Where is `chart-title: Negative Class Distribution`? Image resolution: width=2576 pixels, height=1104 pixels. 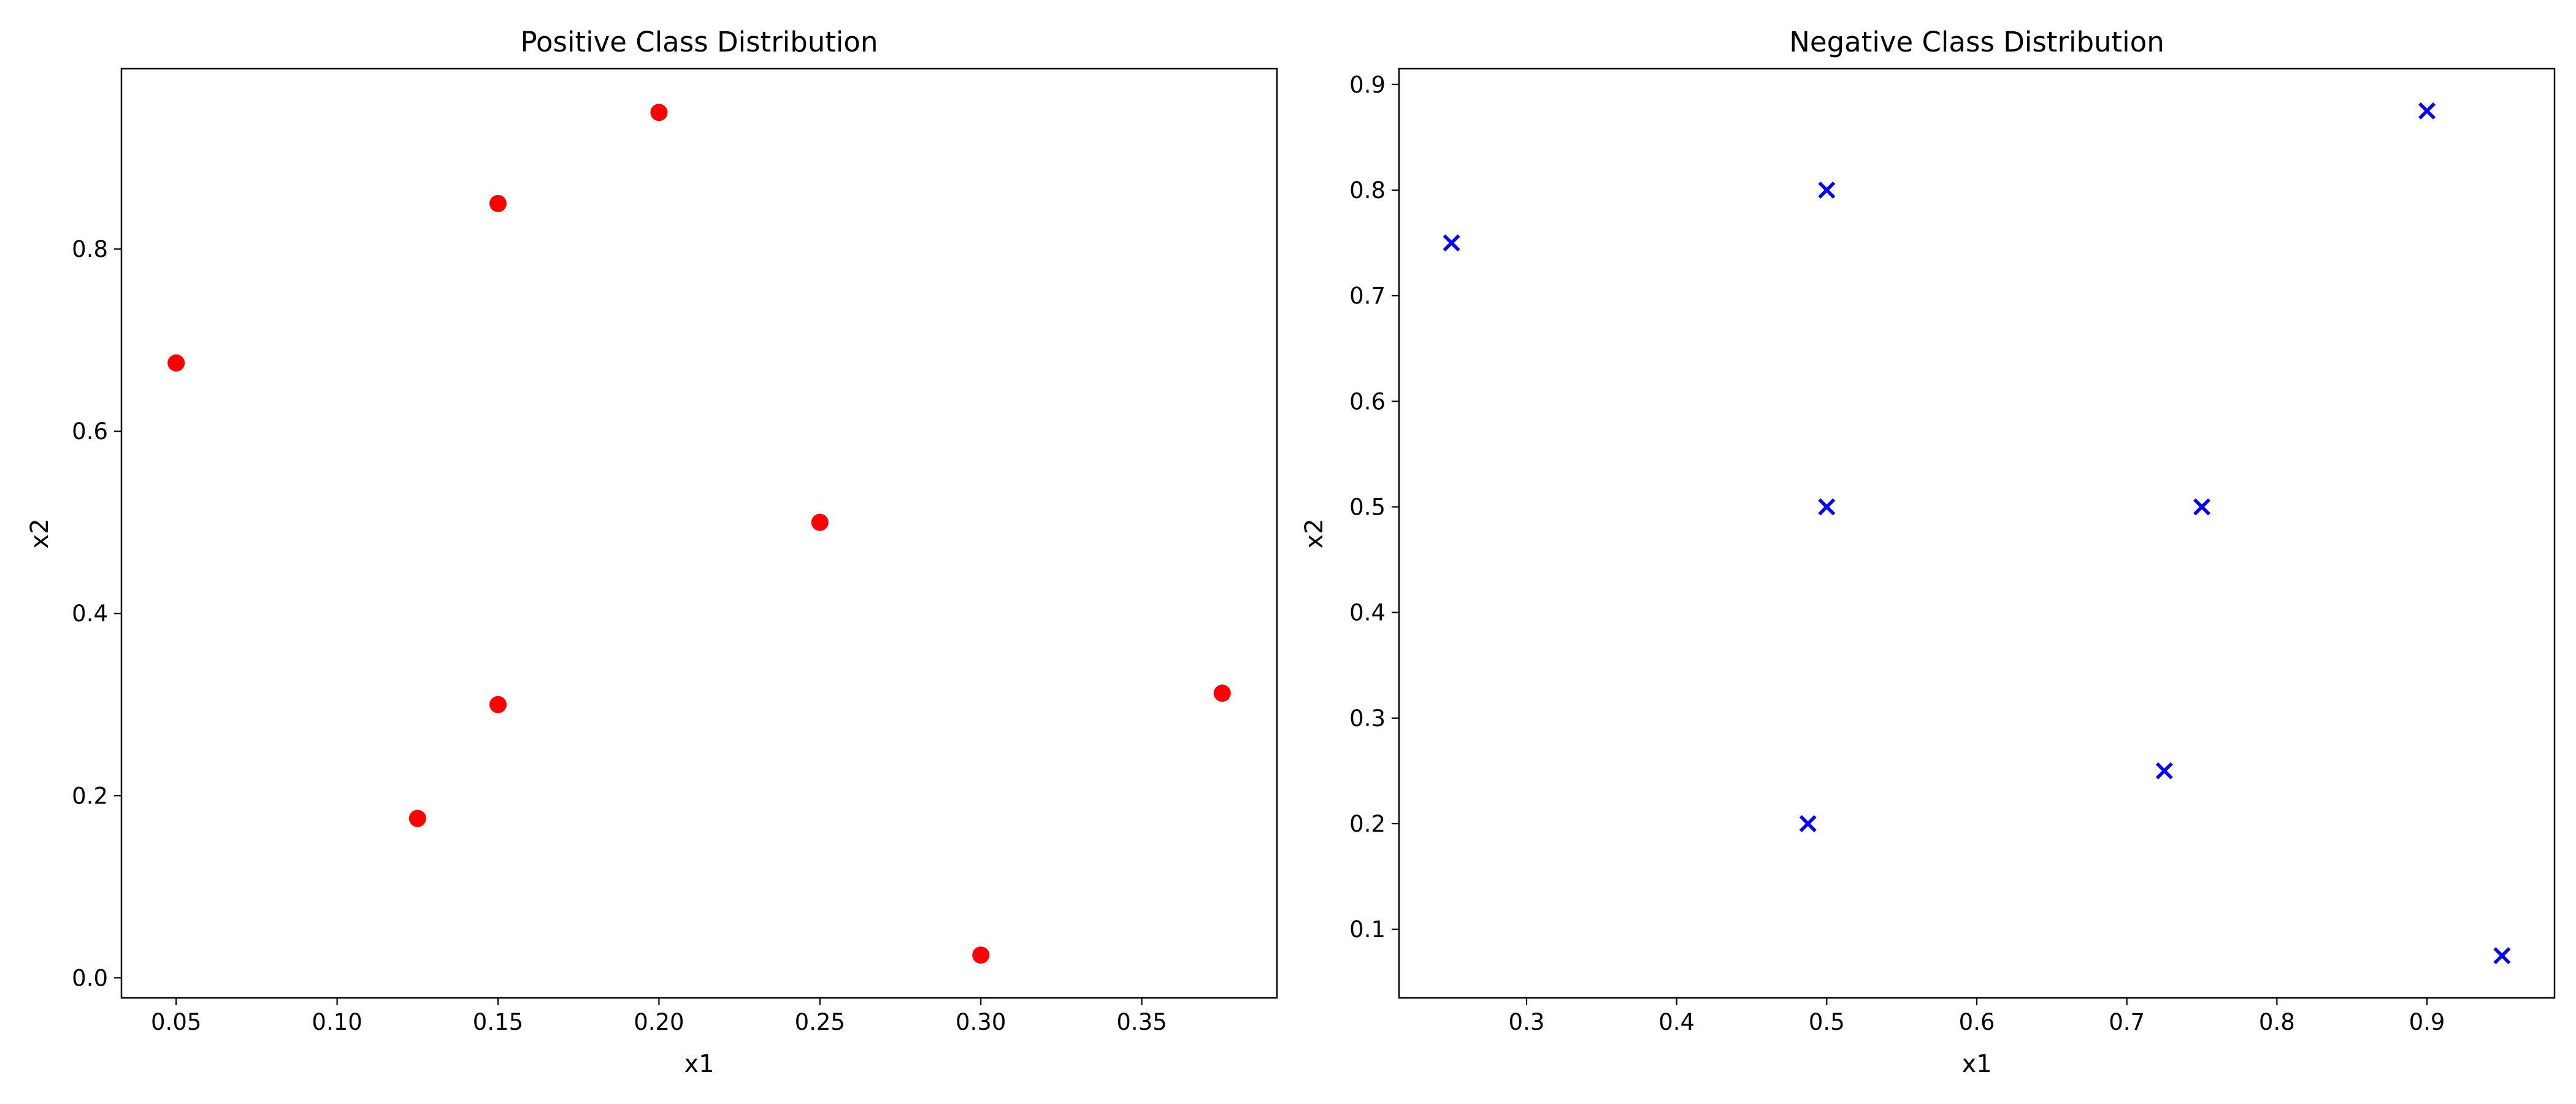
chart-title: Negative Class Distribution is located at coordinates (1976, 42).